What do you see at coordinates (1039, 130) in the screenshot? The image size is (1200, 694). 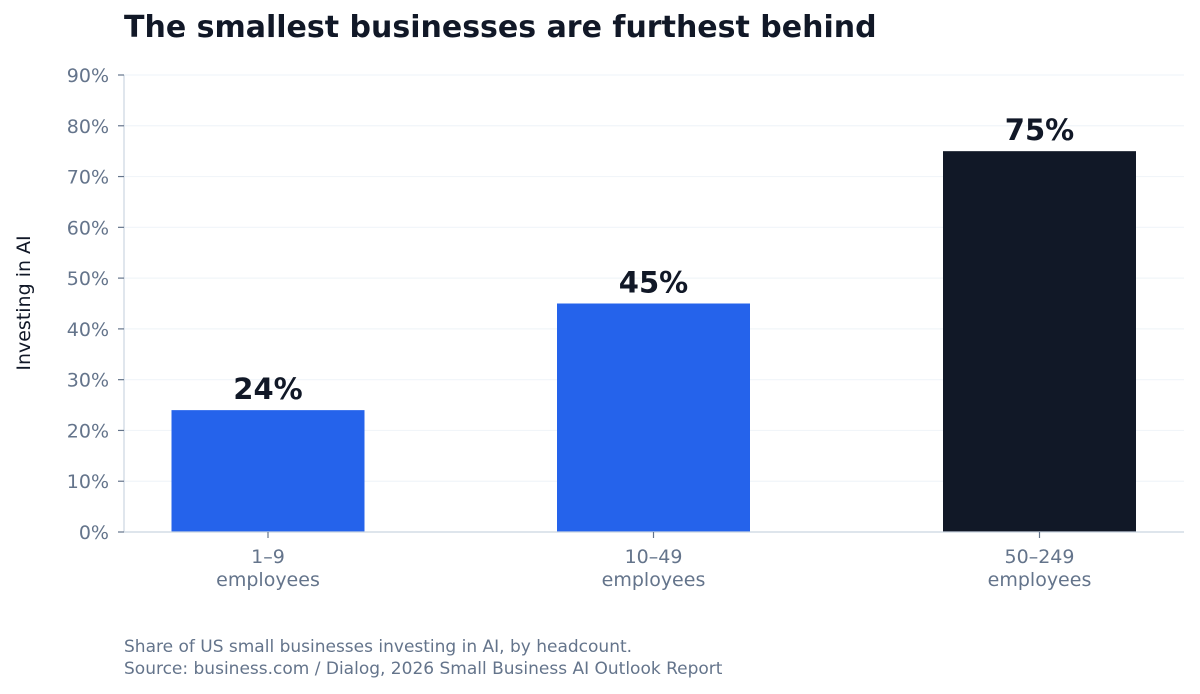 I see `bar-value-label: 75%` at bounding box center [1039, 130].